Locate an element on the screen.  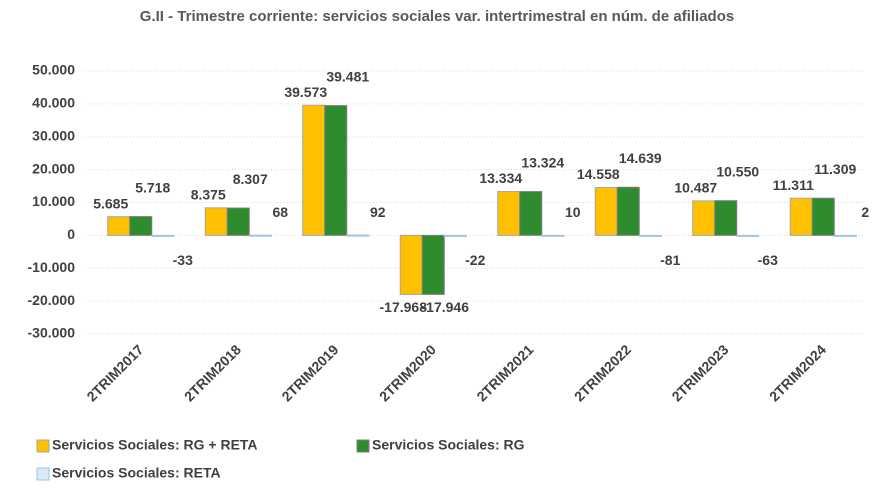
data-label: -33 is located at coordinates (183, 260).